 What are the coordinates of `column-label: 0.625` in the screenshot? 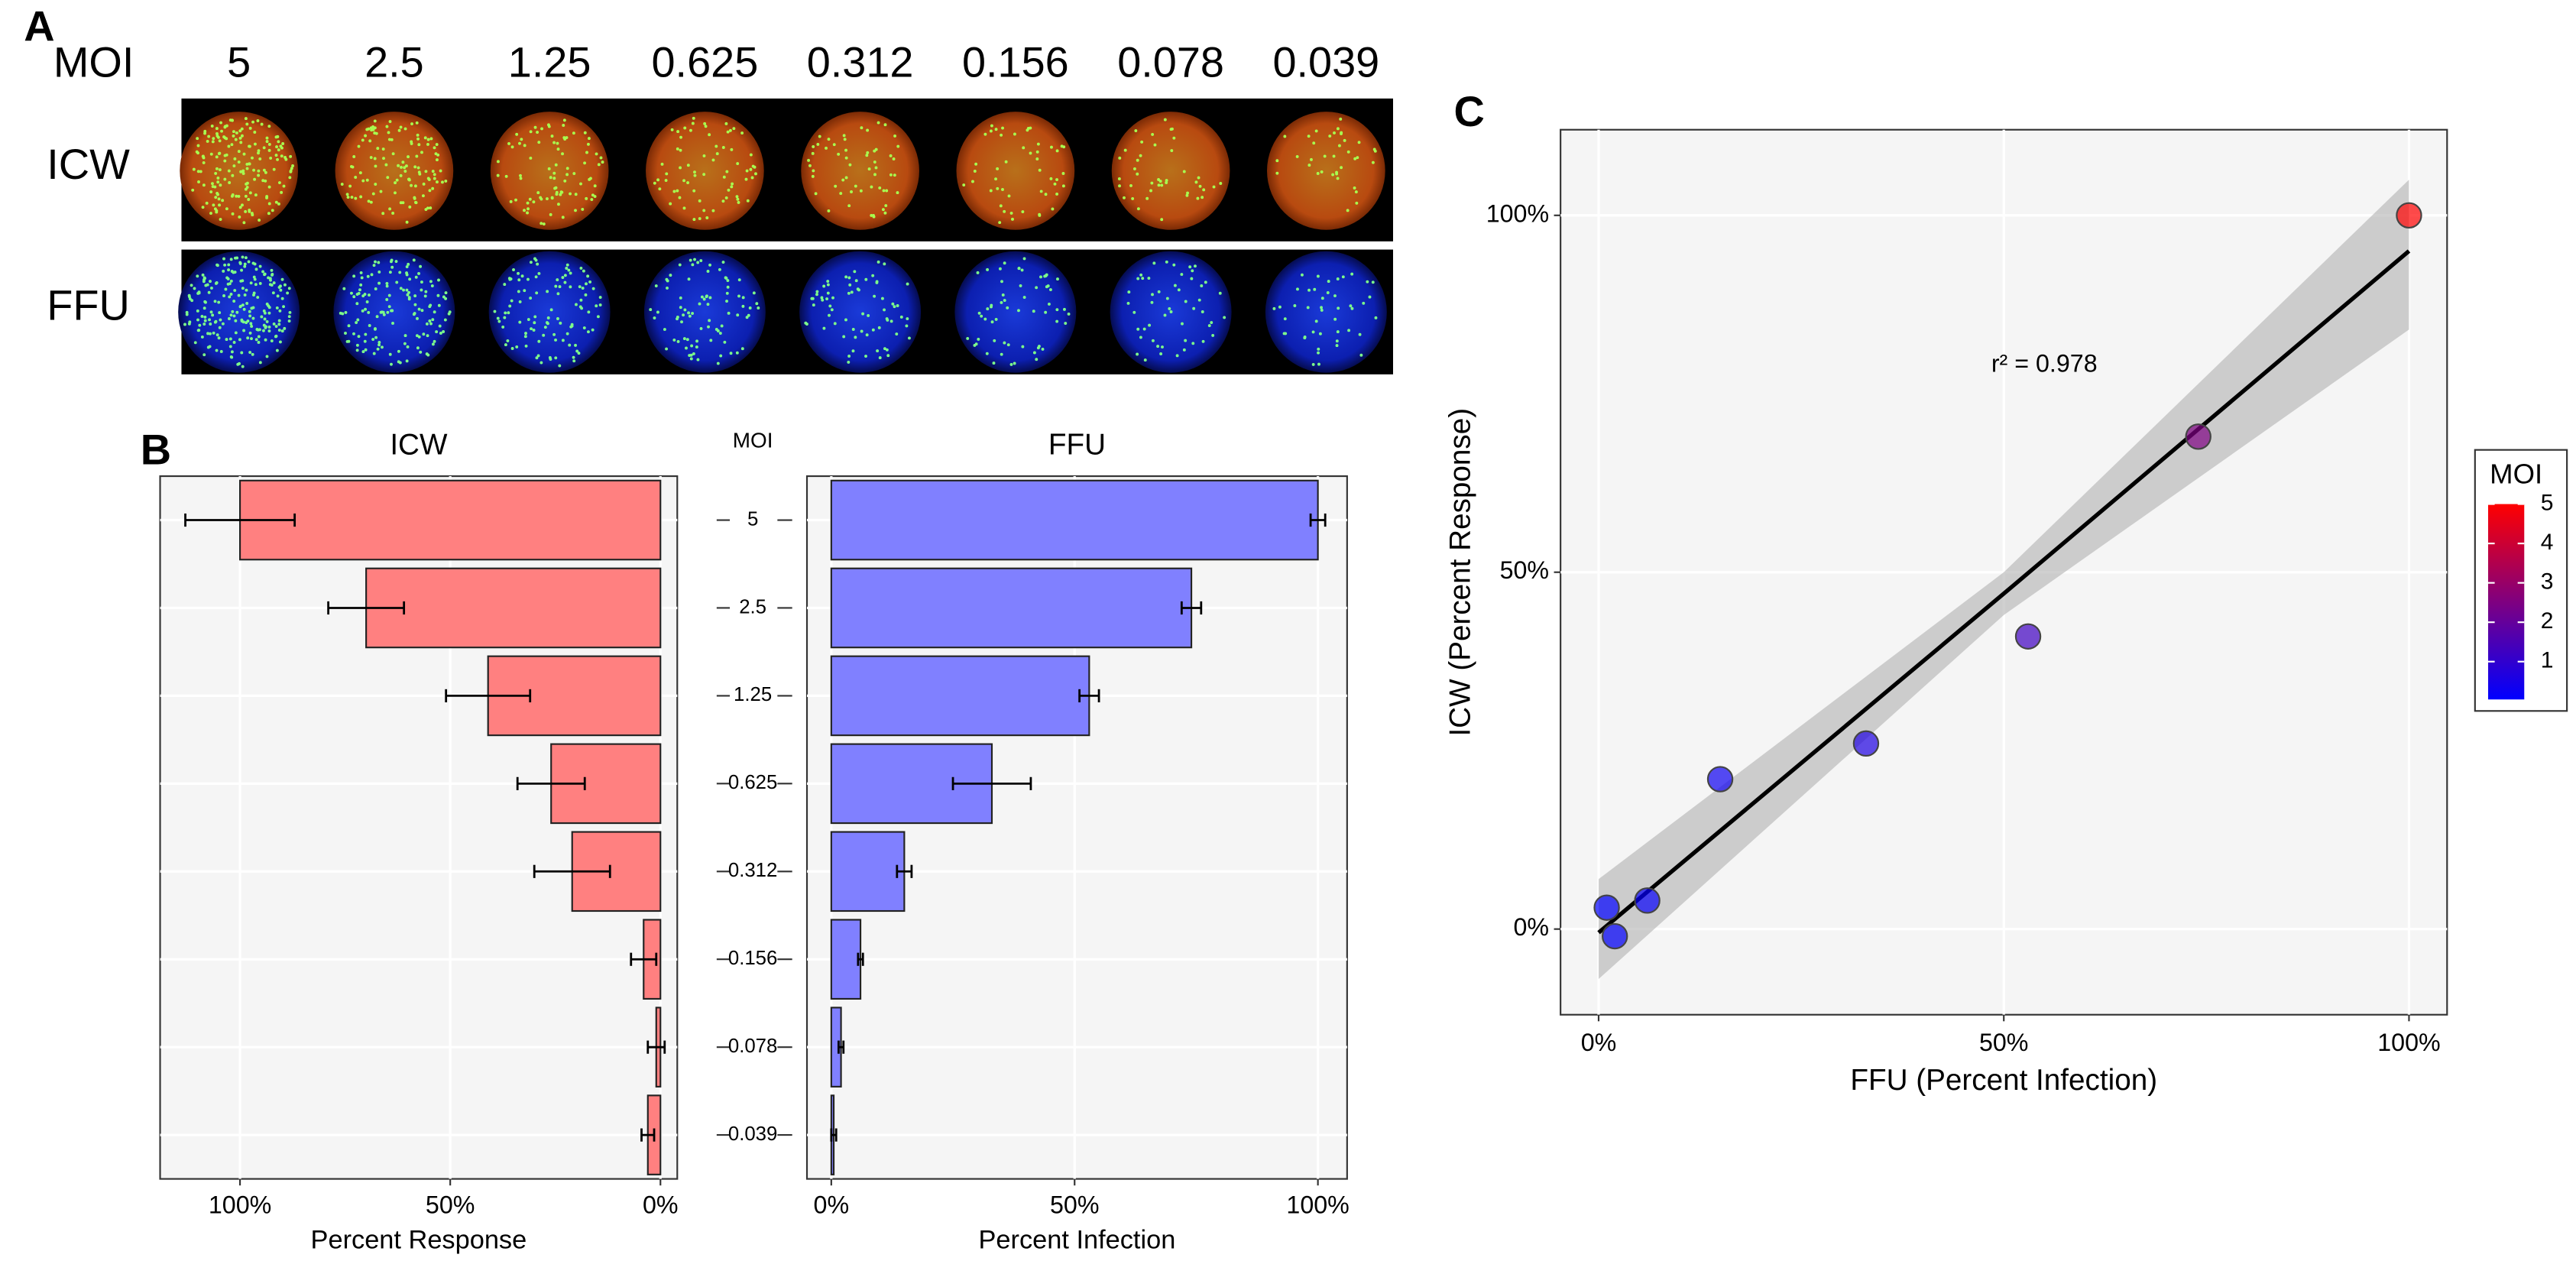 It's located at (705, 62).